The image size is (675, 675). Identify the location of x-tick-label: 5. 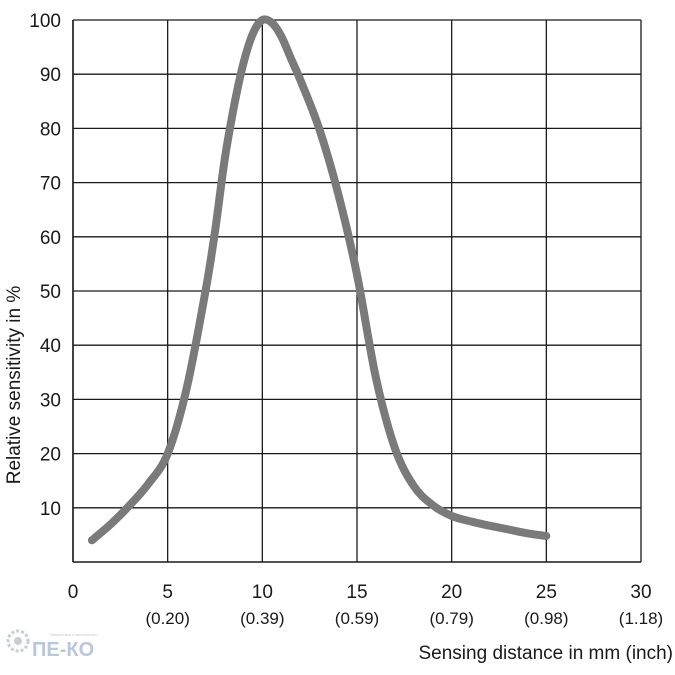
(167, 592).